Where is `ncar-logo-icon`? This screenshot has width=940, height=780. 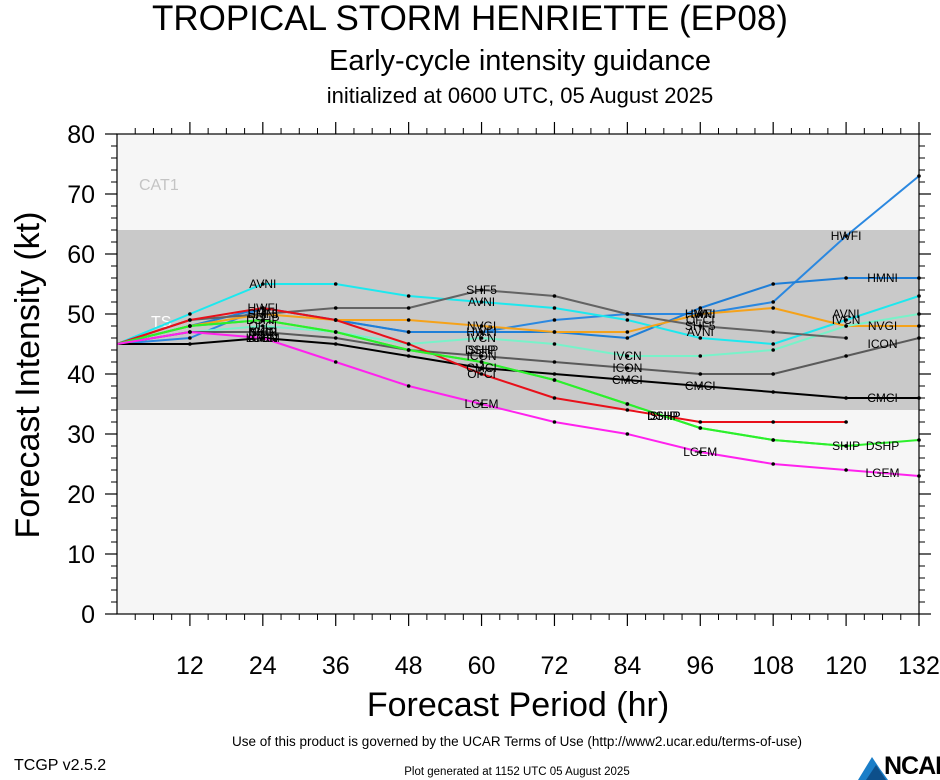 ncar-logo-icon is located at coordinates (873, 768).